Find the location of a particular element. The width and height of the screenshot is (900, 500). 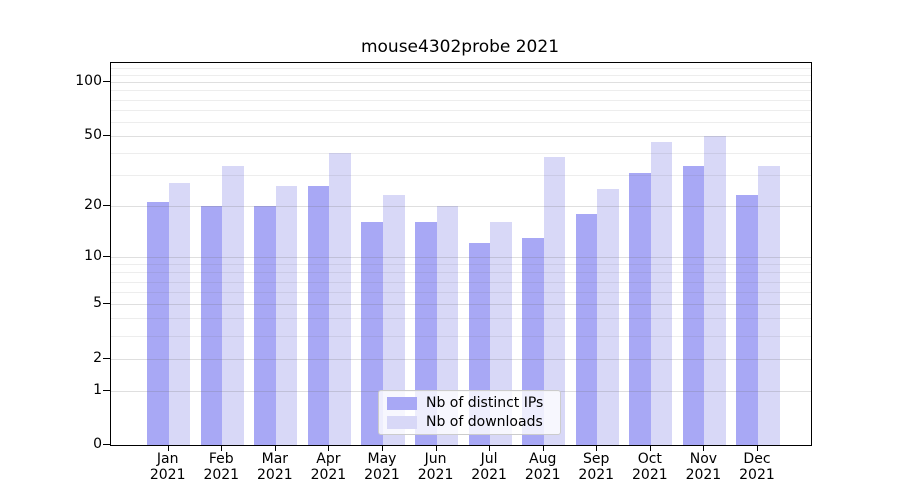

bar-distinct-ips-may is located at coordinates (372, 333).